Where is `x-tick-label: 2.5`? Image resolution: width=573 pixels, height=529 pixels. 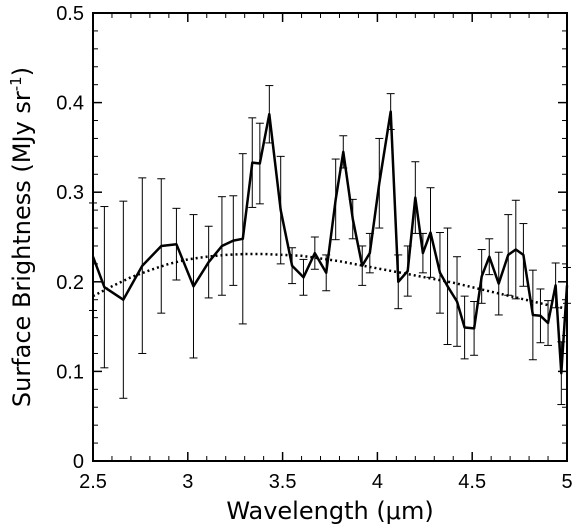 x-tick-label: 2.5 is located at coordinates (93, 482).